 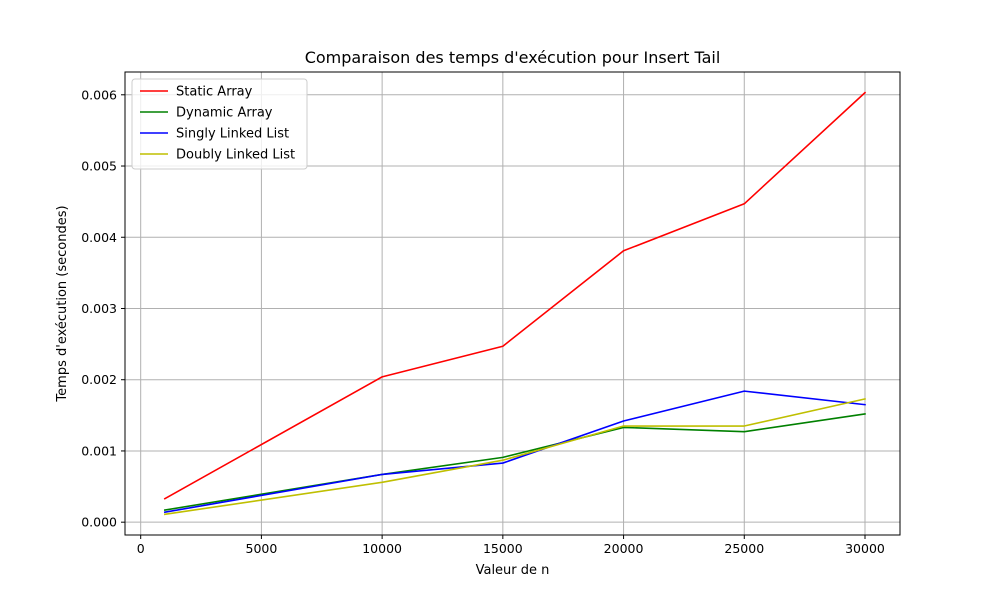 I want to click on x-tick-label: 15000, so click(x=503, y=548).